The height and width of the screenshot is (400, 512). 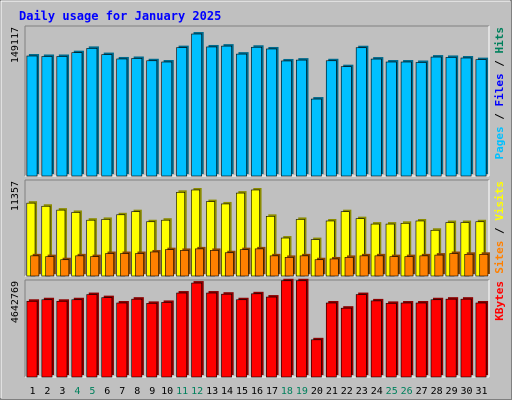 I want to click on day-label: 3, so click(x=62, y=391).